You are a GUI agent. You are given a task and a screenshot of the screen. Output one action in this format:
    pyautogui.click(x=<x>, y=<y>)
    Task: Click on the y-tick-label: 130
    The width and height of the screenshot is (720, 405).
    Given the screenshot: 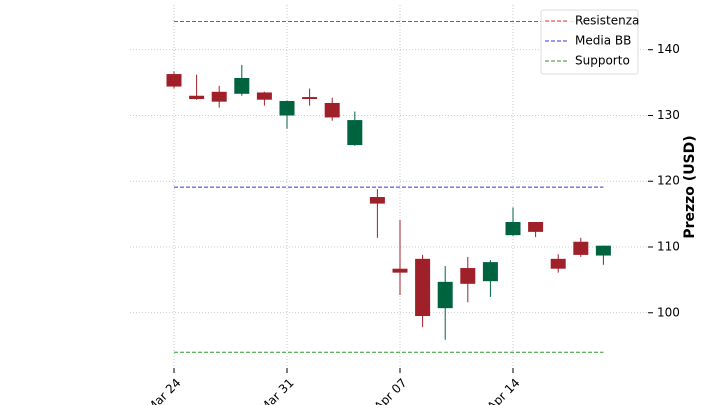 What is the action you would take?
    pyautogui.click(x=668, y=115)
    